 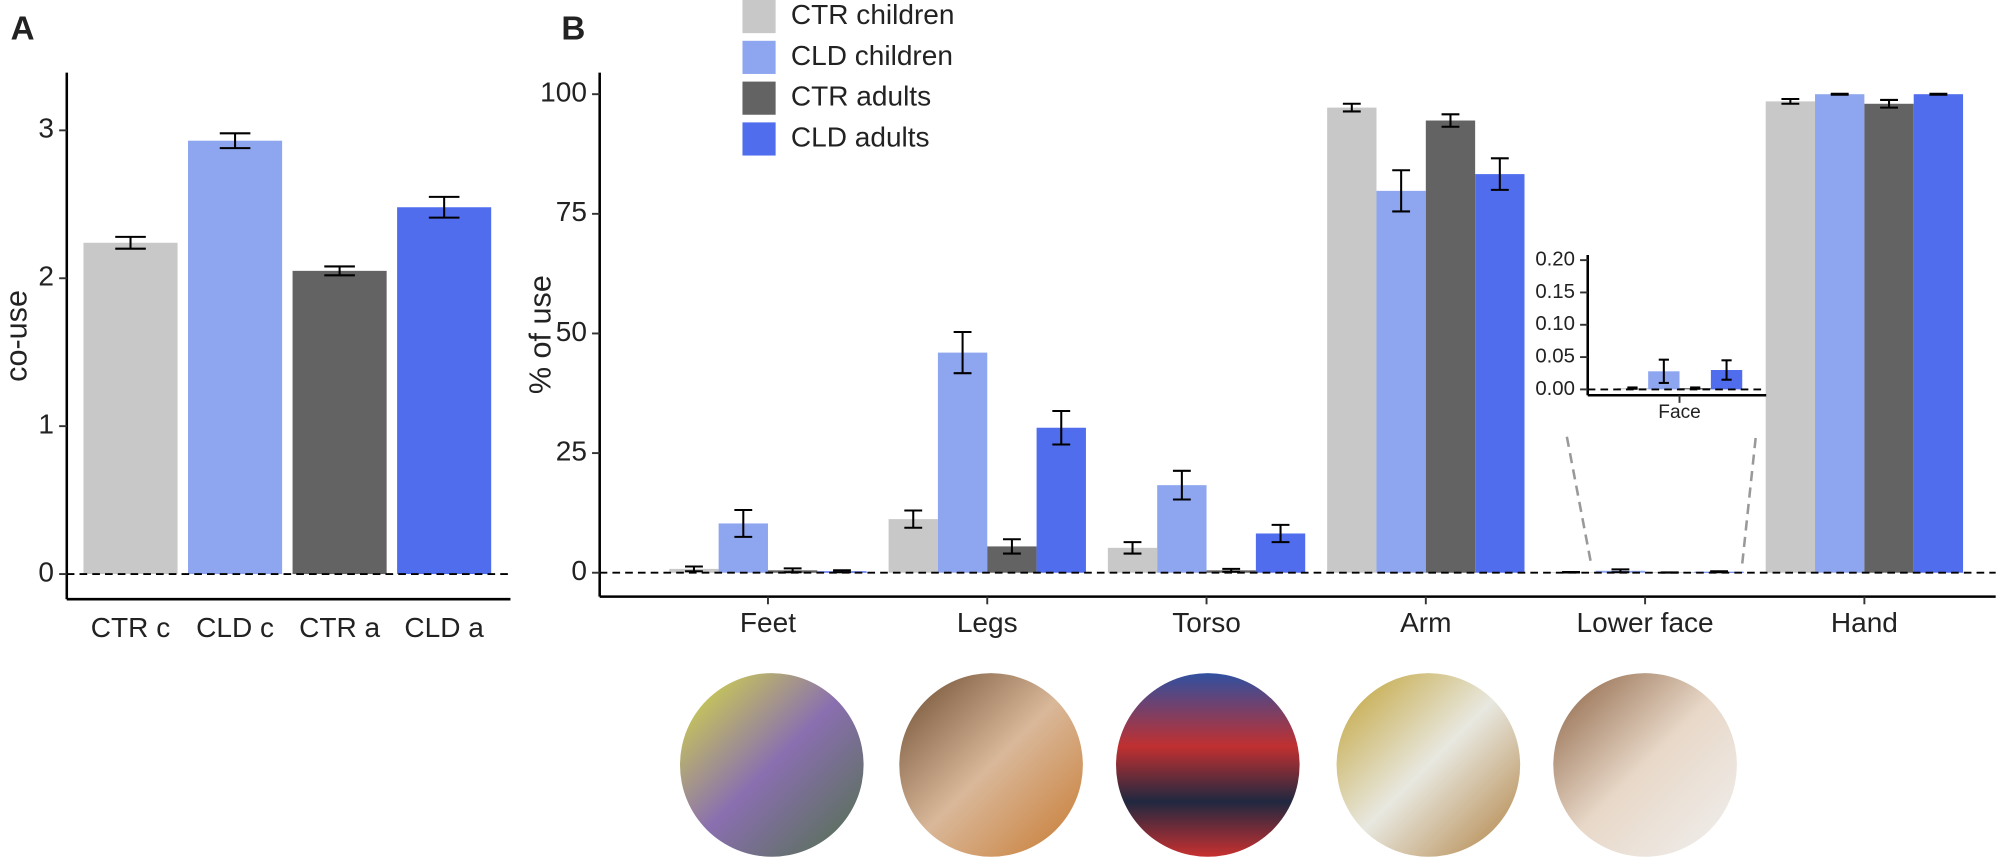 What do you see at coordinates (46, 424) in the screenshot?
I see `y-tick-label: 1` at bounding box center [46, 424].